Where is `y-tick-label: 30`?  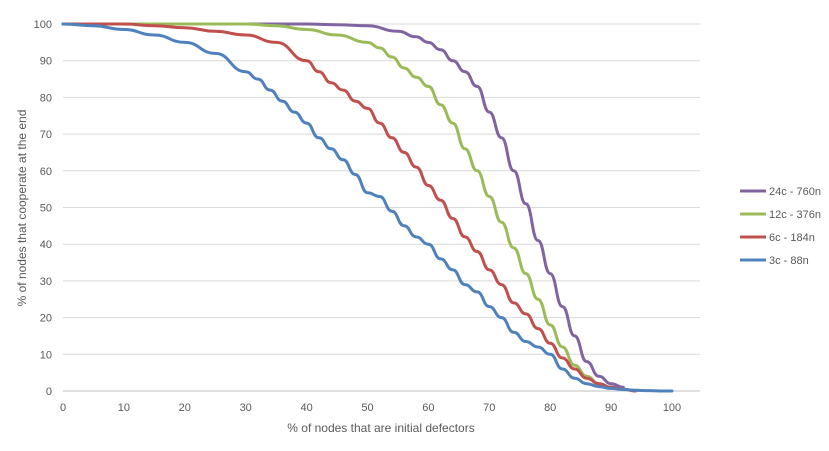
y-tick-label: 30 is located at coordinates (46, 282).